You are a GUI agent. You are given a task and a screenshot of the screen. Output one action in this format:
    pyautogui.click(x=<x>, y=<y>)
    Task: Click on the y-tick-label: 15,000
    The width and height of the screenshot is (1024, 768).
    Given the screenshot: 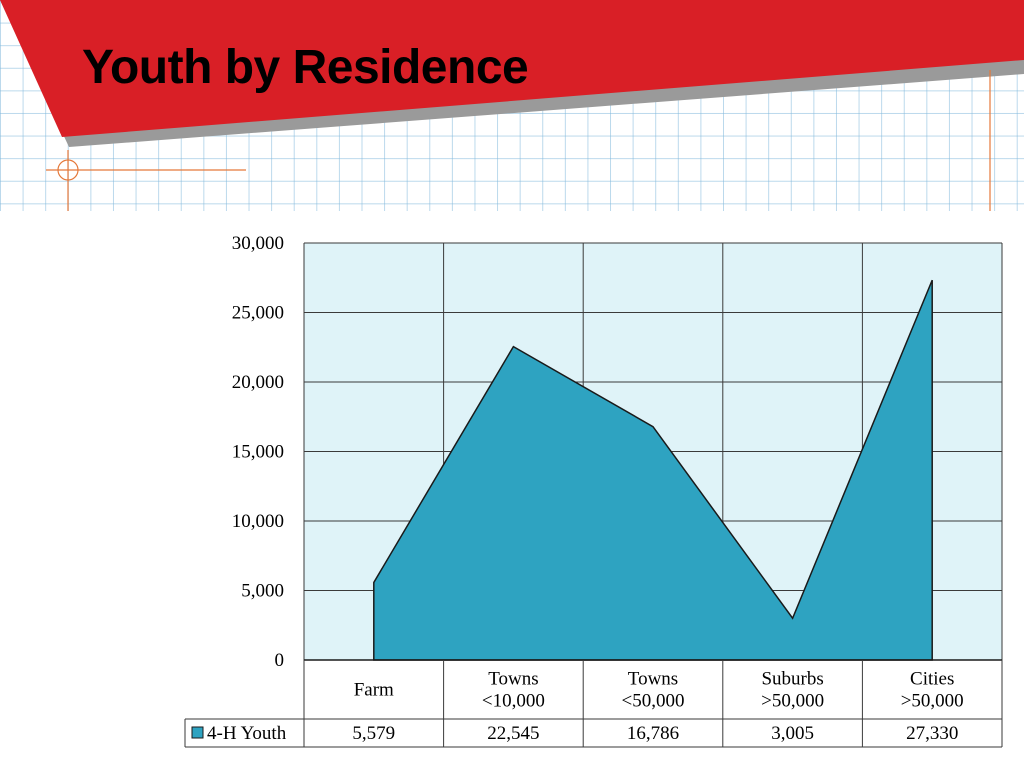 What is the action you would take?
    pyautogui.click(x=258, y=452)
    